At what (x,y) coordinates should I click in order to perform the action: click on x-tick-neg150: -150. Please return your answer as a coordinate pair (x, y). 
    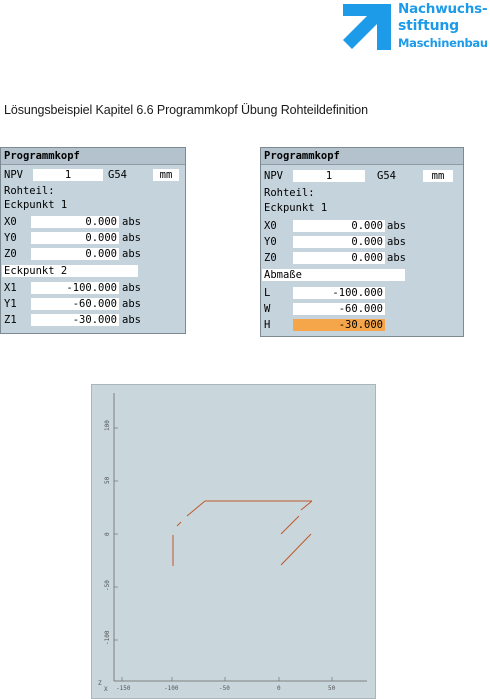
    Looking at the image, I should click on (123, 688).